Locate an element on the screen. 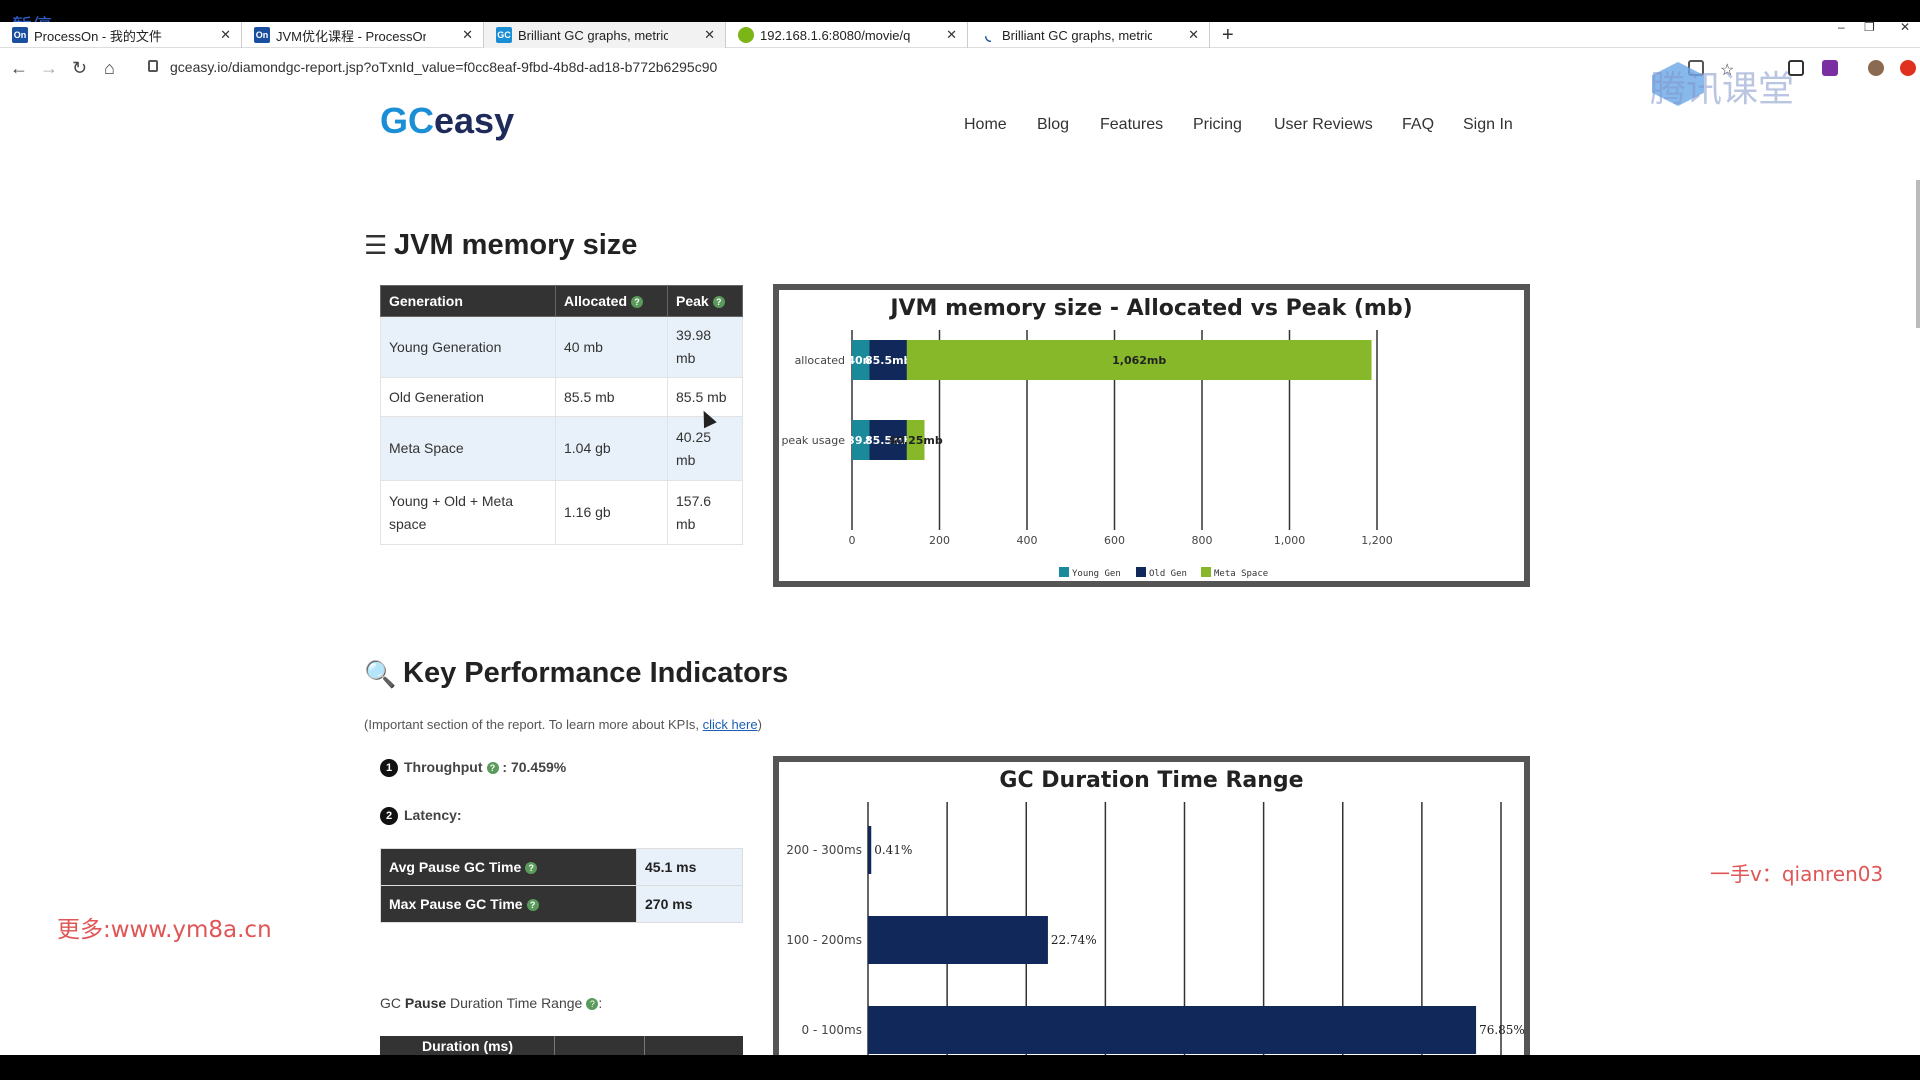 The height and width of the screenshot is (1080, 1920). scrollbar is located at coordinates (1918, 254).